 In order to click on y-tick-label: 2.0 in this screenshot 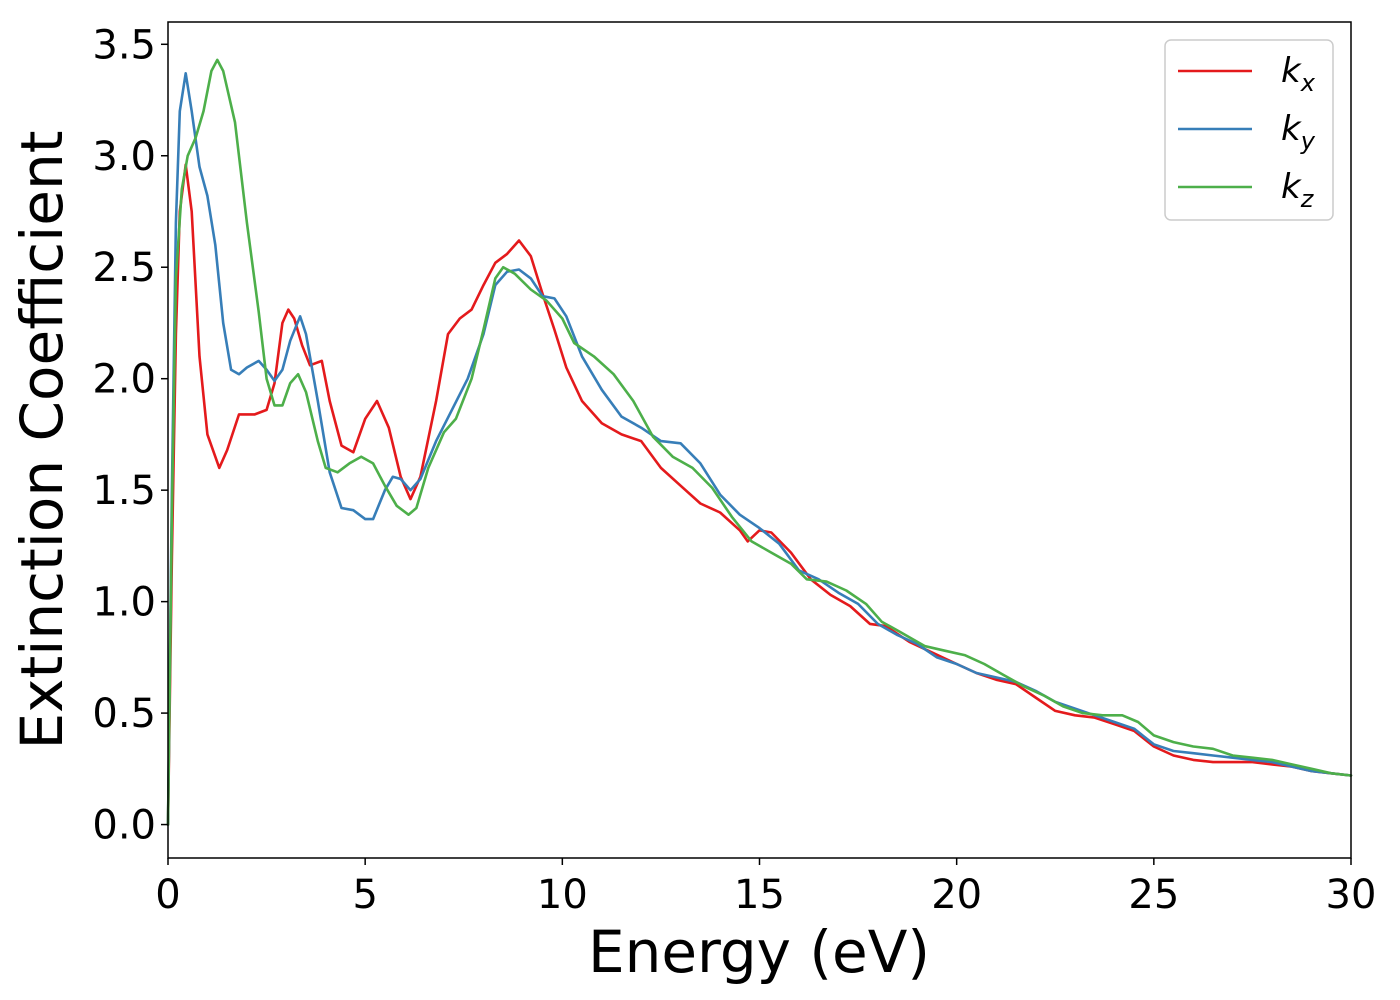, I will do `click(124, 380)`.